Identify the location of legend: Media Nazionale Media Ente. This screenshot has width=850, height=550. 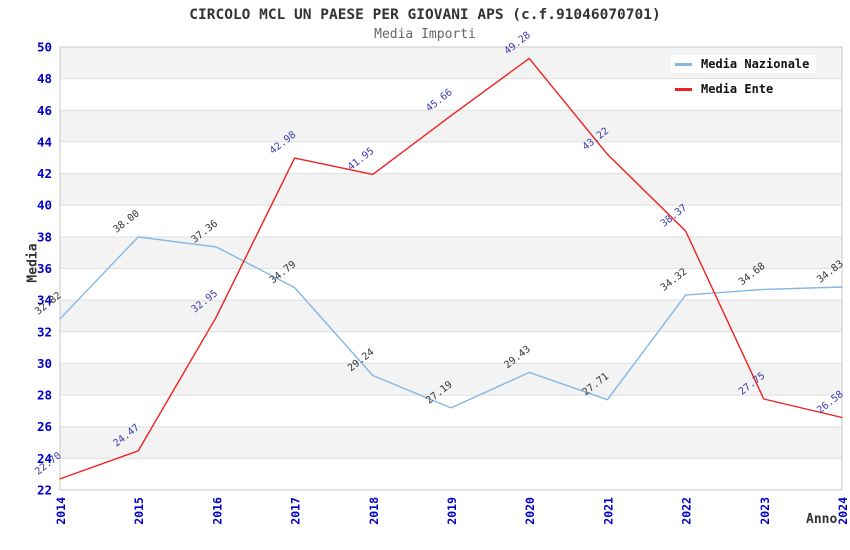
(744, 76).